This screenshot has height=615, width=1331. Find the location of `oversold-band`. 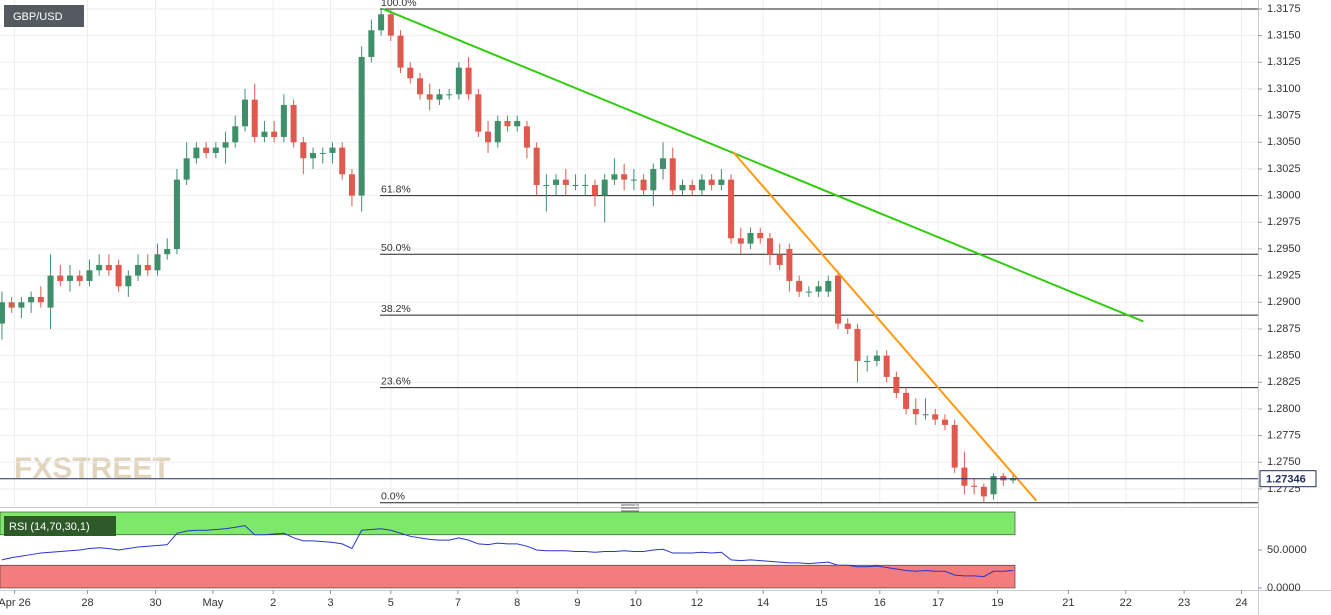

oversold-band is located at coordinates (508, 576).